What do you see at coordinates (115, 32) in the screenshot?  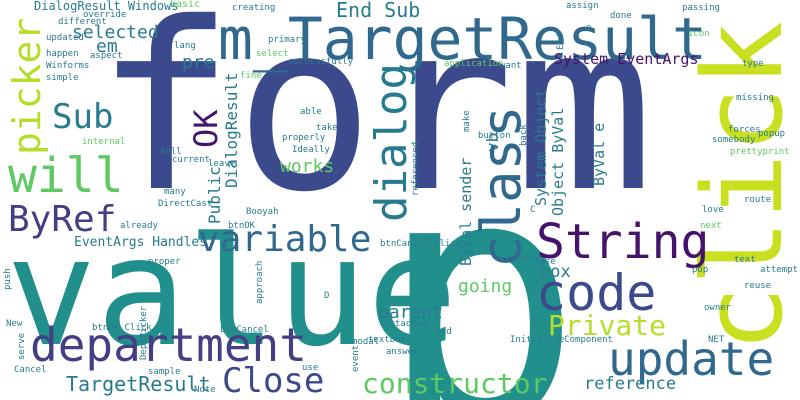 I see `word-selected: selected` at bounding box center [115, 32].